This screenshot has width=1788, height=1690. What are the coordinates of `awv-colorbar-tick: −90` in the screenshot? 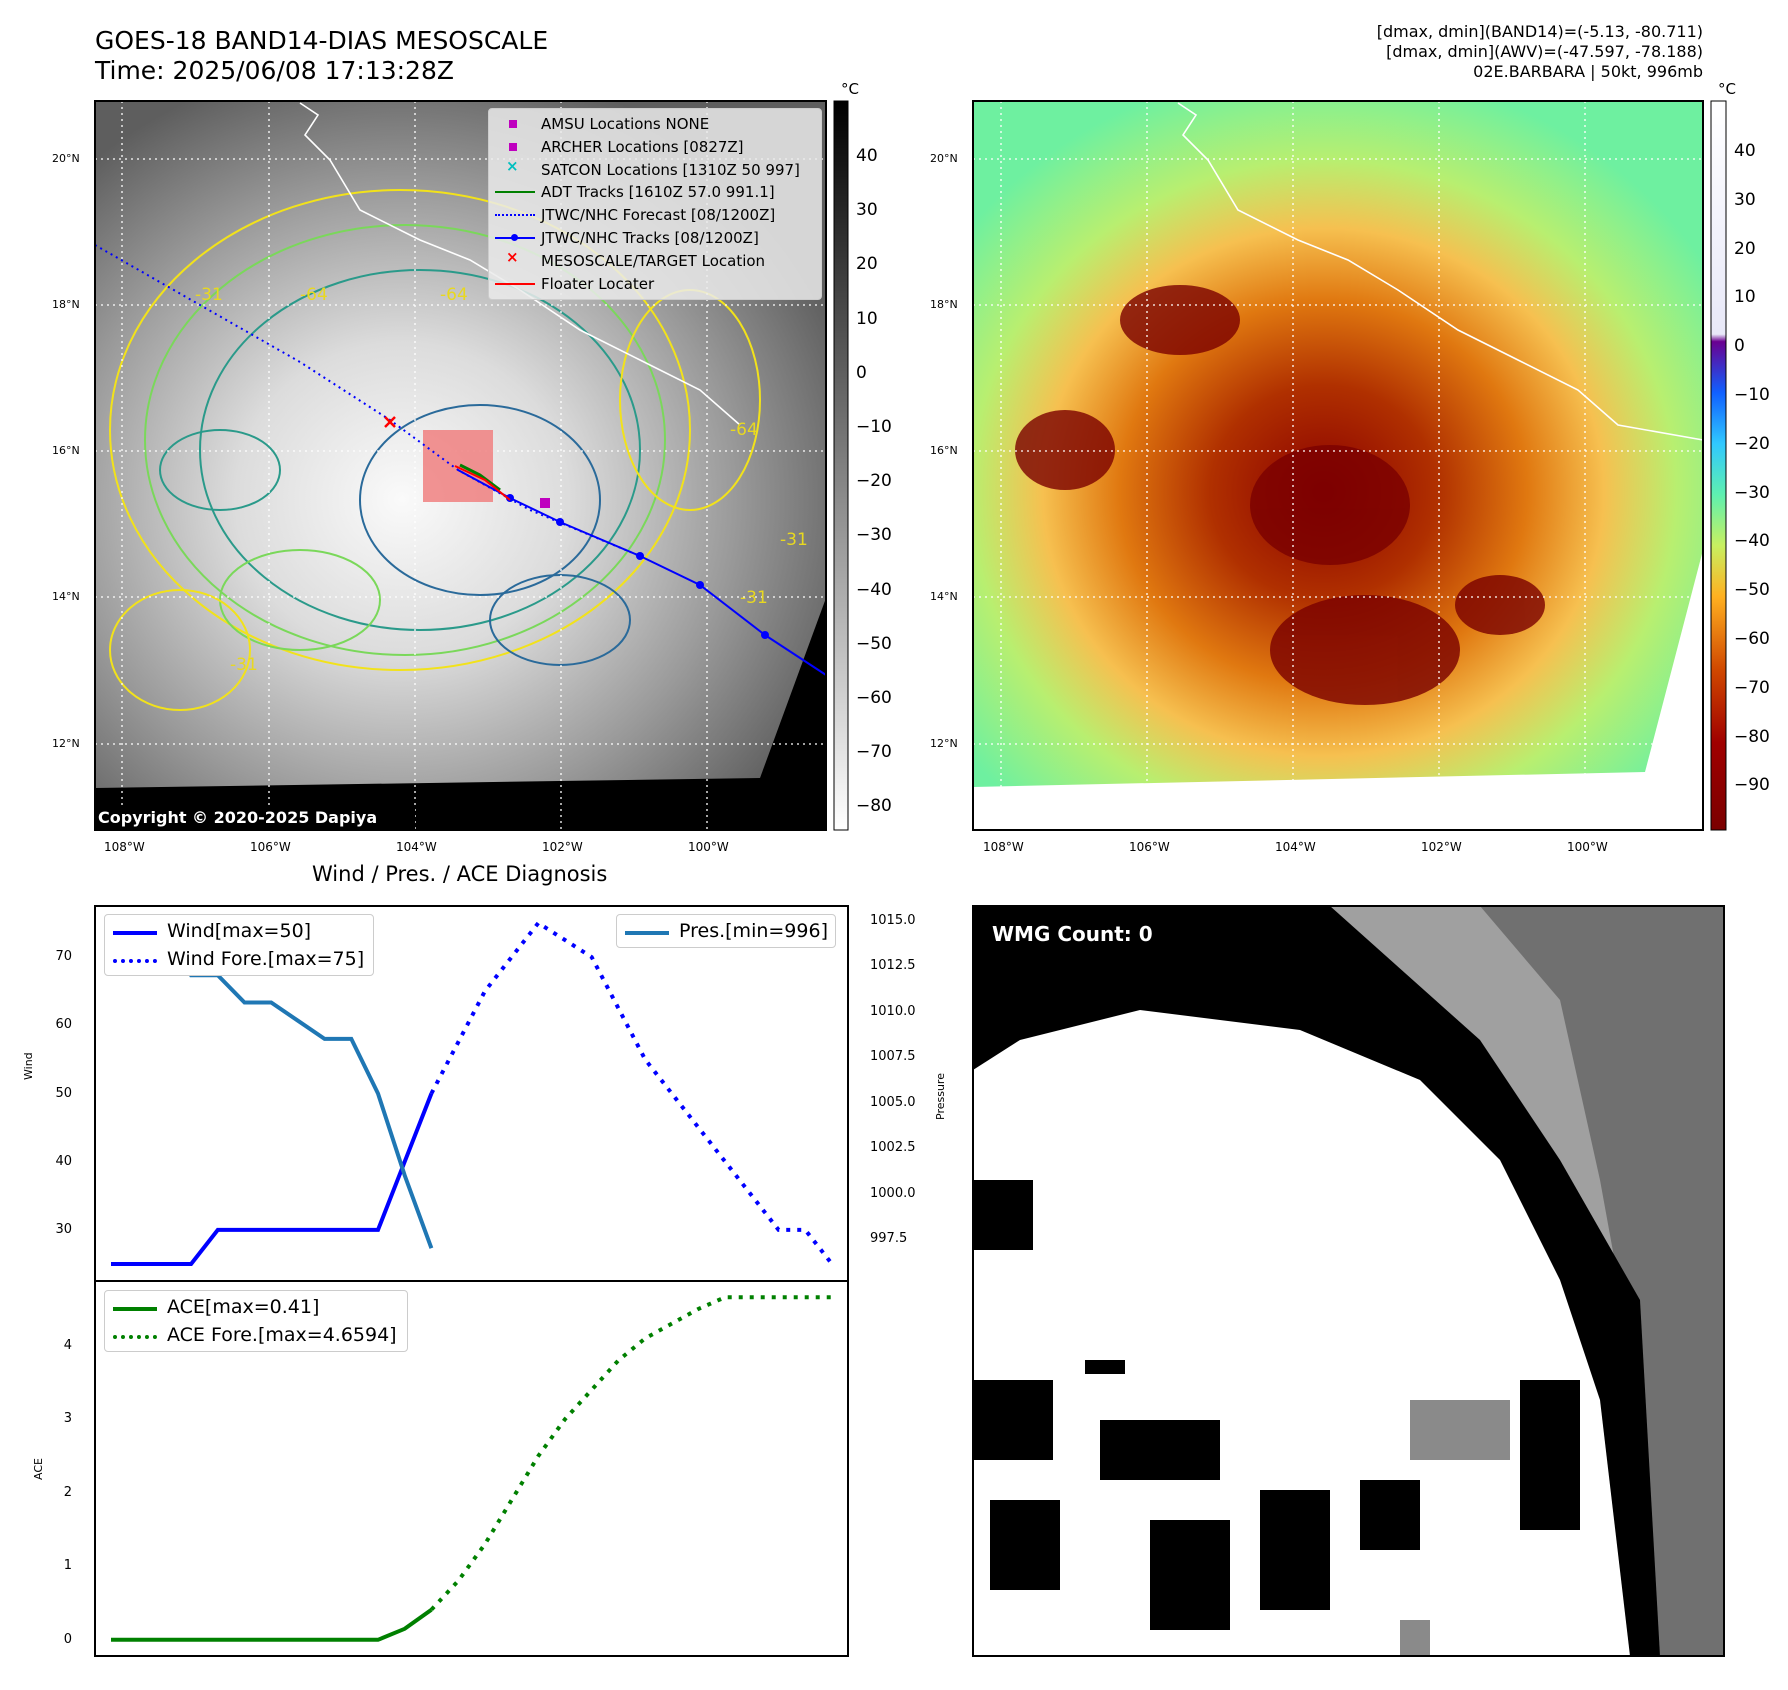 It's located at (1752, 785).